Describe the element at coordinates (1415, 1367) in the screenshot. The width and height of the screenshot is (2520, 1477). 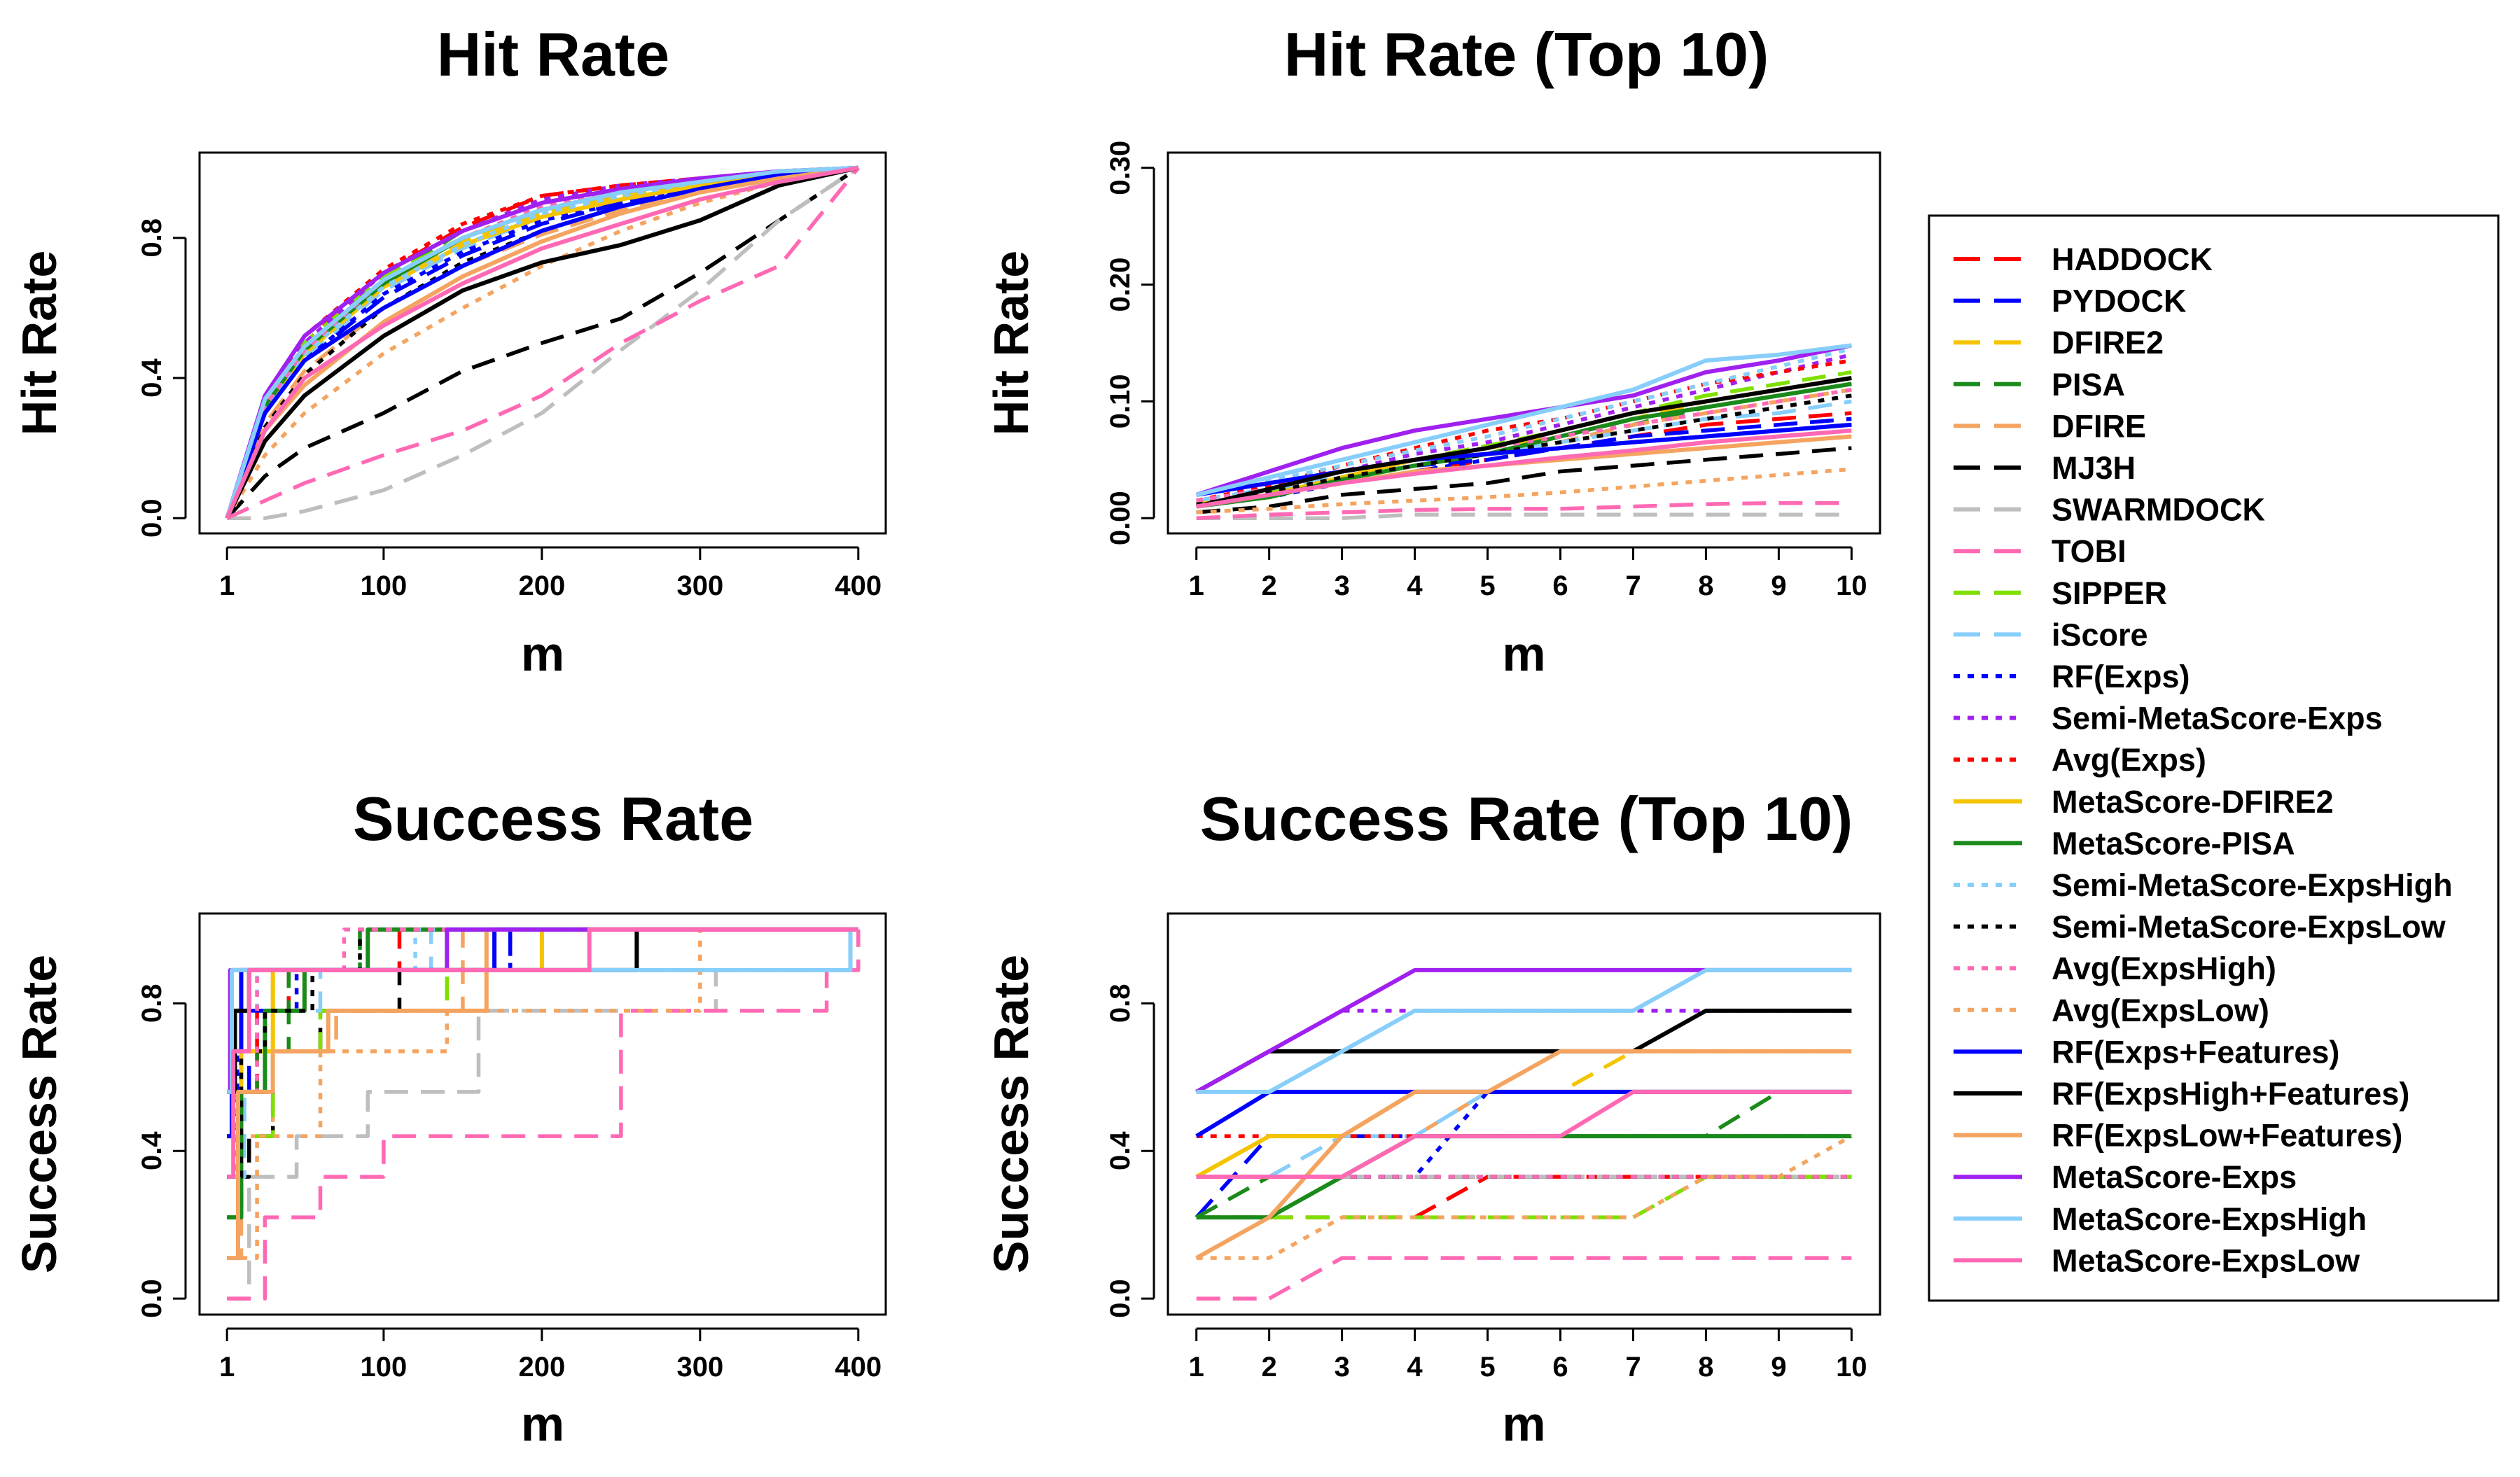
I see `x-tick-label: 4` at that location.